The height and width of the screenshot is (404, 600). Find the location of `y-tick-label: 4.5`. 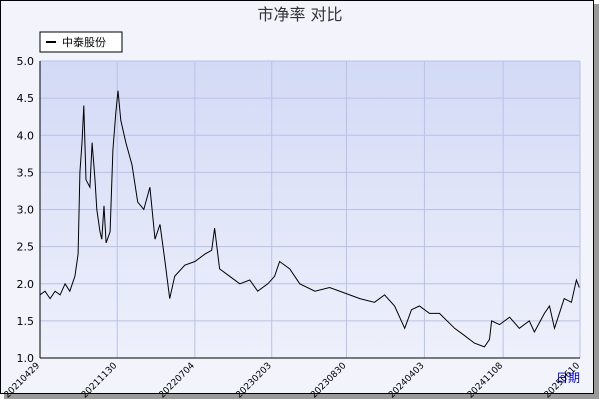

y-tick-label: 4.5 is located at coordinates (26, 98).